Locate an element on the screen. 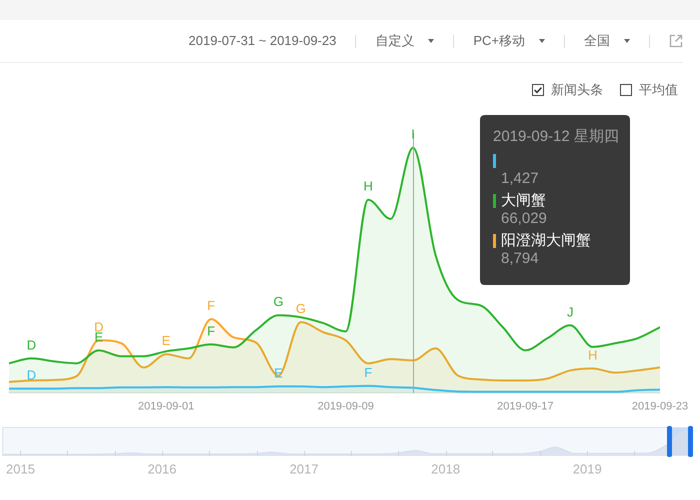 The height and width of the screenshot is (500, 700). legend-label: 大闸蟹 is located at coordinates (523, 201).